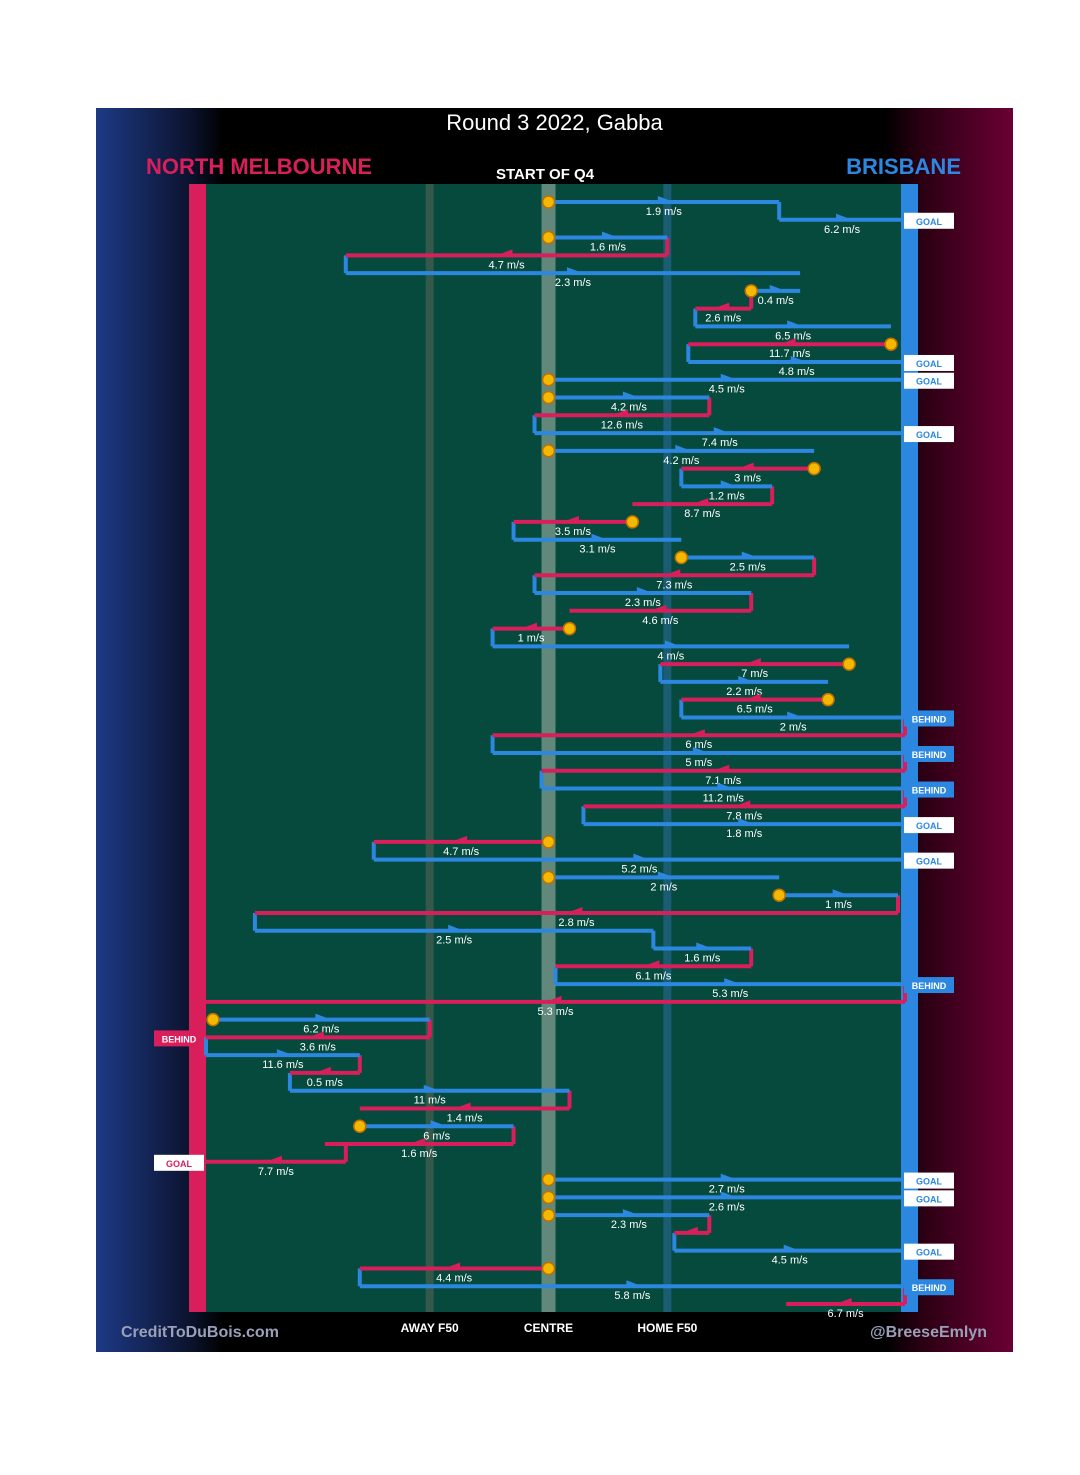 The image size is (1080, 1475). What do you see at coordinates (702, 514) in the screenshot?
I see `speed-label: 8.7 m/s` at bounding box center [702, 514].